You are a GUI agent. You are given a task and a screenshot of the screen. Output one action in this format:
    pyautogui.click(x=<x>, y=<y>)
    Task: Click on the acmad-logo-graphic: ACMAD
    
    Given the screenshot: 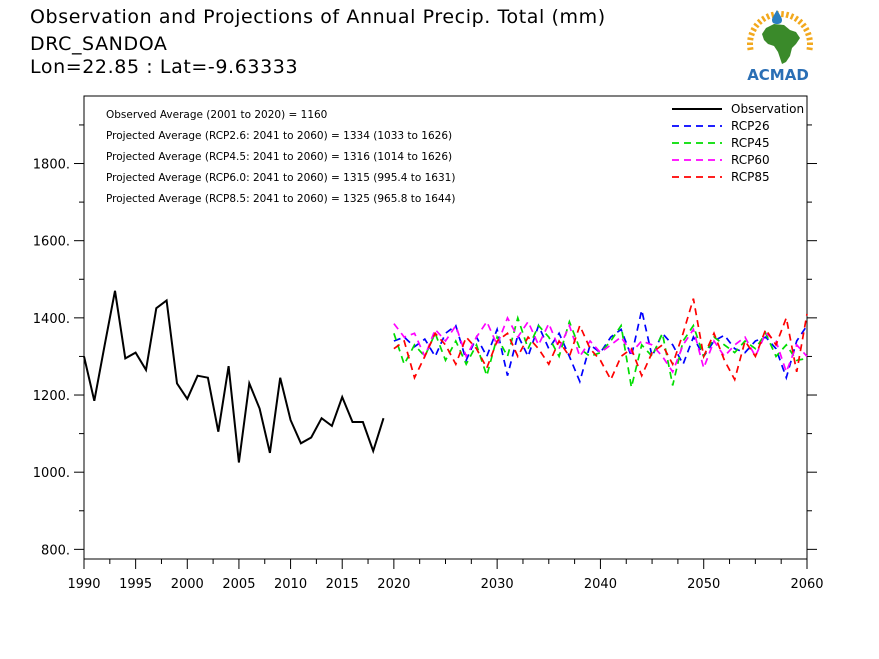 What is the action you would take?
    pyautogui.click(x=780, y=47)
    